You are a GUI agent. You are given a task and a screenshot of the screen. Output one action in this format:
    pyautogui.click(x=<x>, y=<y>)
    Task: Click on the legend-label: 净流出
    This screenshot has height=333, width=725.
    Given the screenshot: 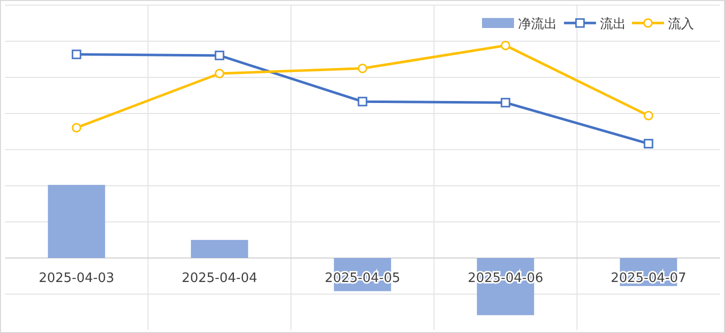 What is the action you would take?
    pyautogui.click(x=537, y=24)
    